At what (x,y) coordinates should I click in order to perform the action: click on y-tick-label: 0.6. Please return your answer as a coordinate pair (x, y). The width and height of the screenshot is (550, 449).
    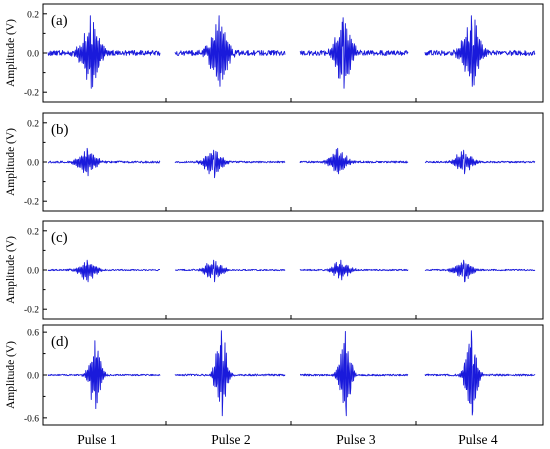
    Looking at the image, I should click on (33, 334).